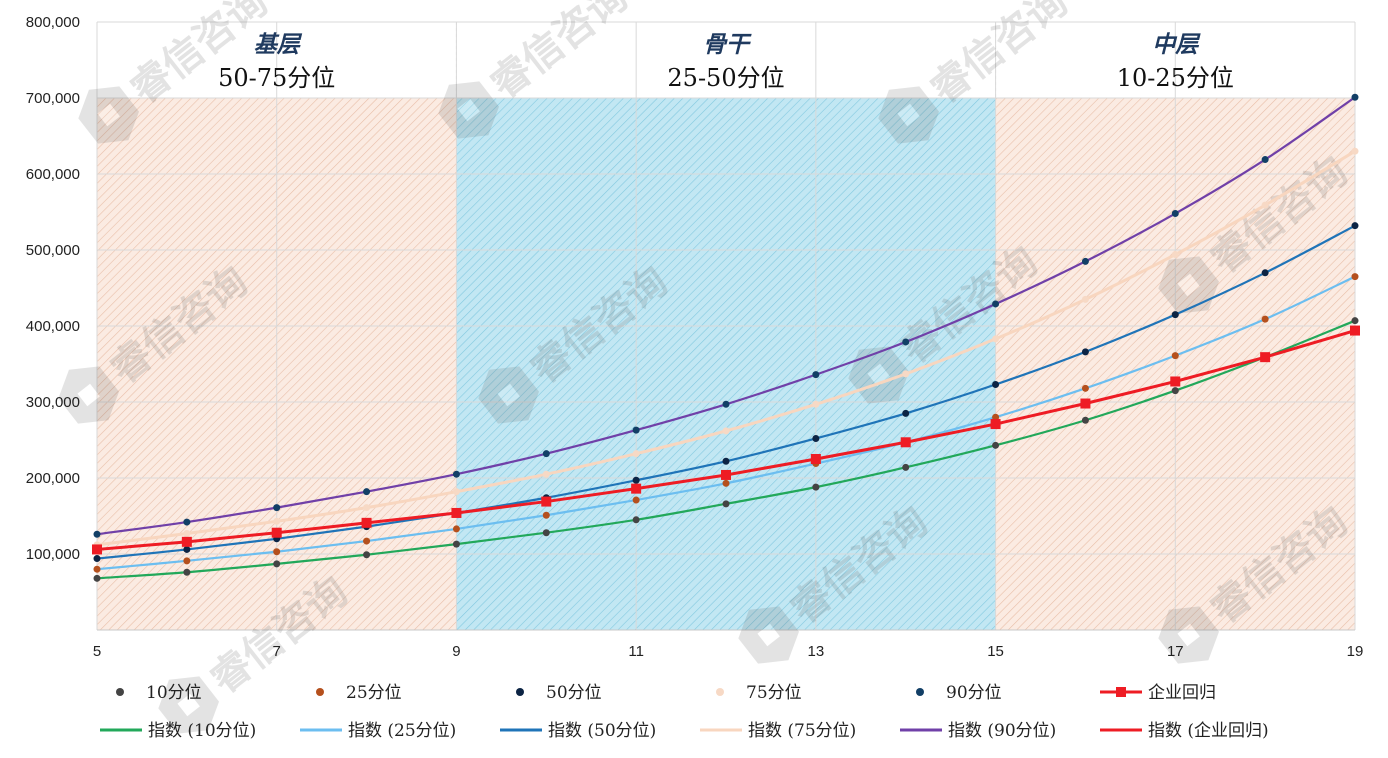 Image resolution: width=1388 pixels, height=758 pixels. What do you see at coordinates (1175, 78) in the screenshot?
I see `zone-range-3: 10-25分位` at bounding box center [1175, 78].